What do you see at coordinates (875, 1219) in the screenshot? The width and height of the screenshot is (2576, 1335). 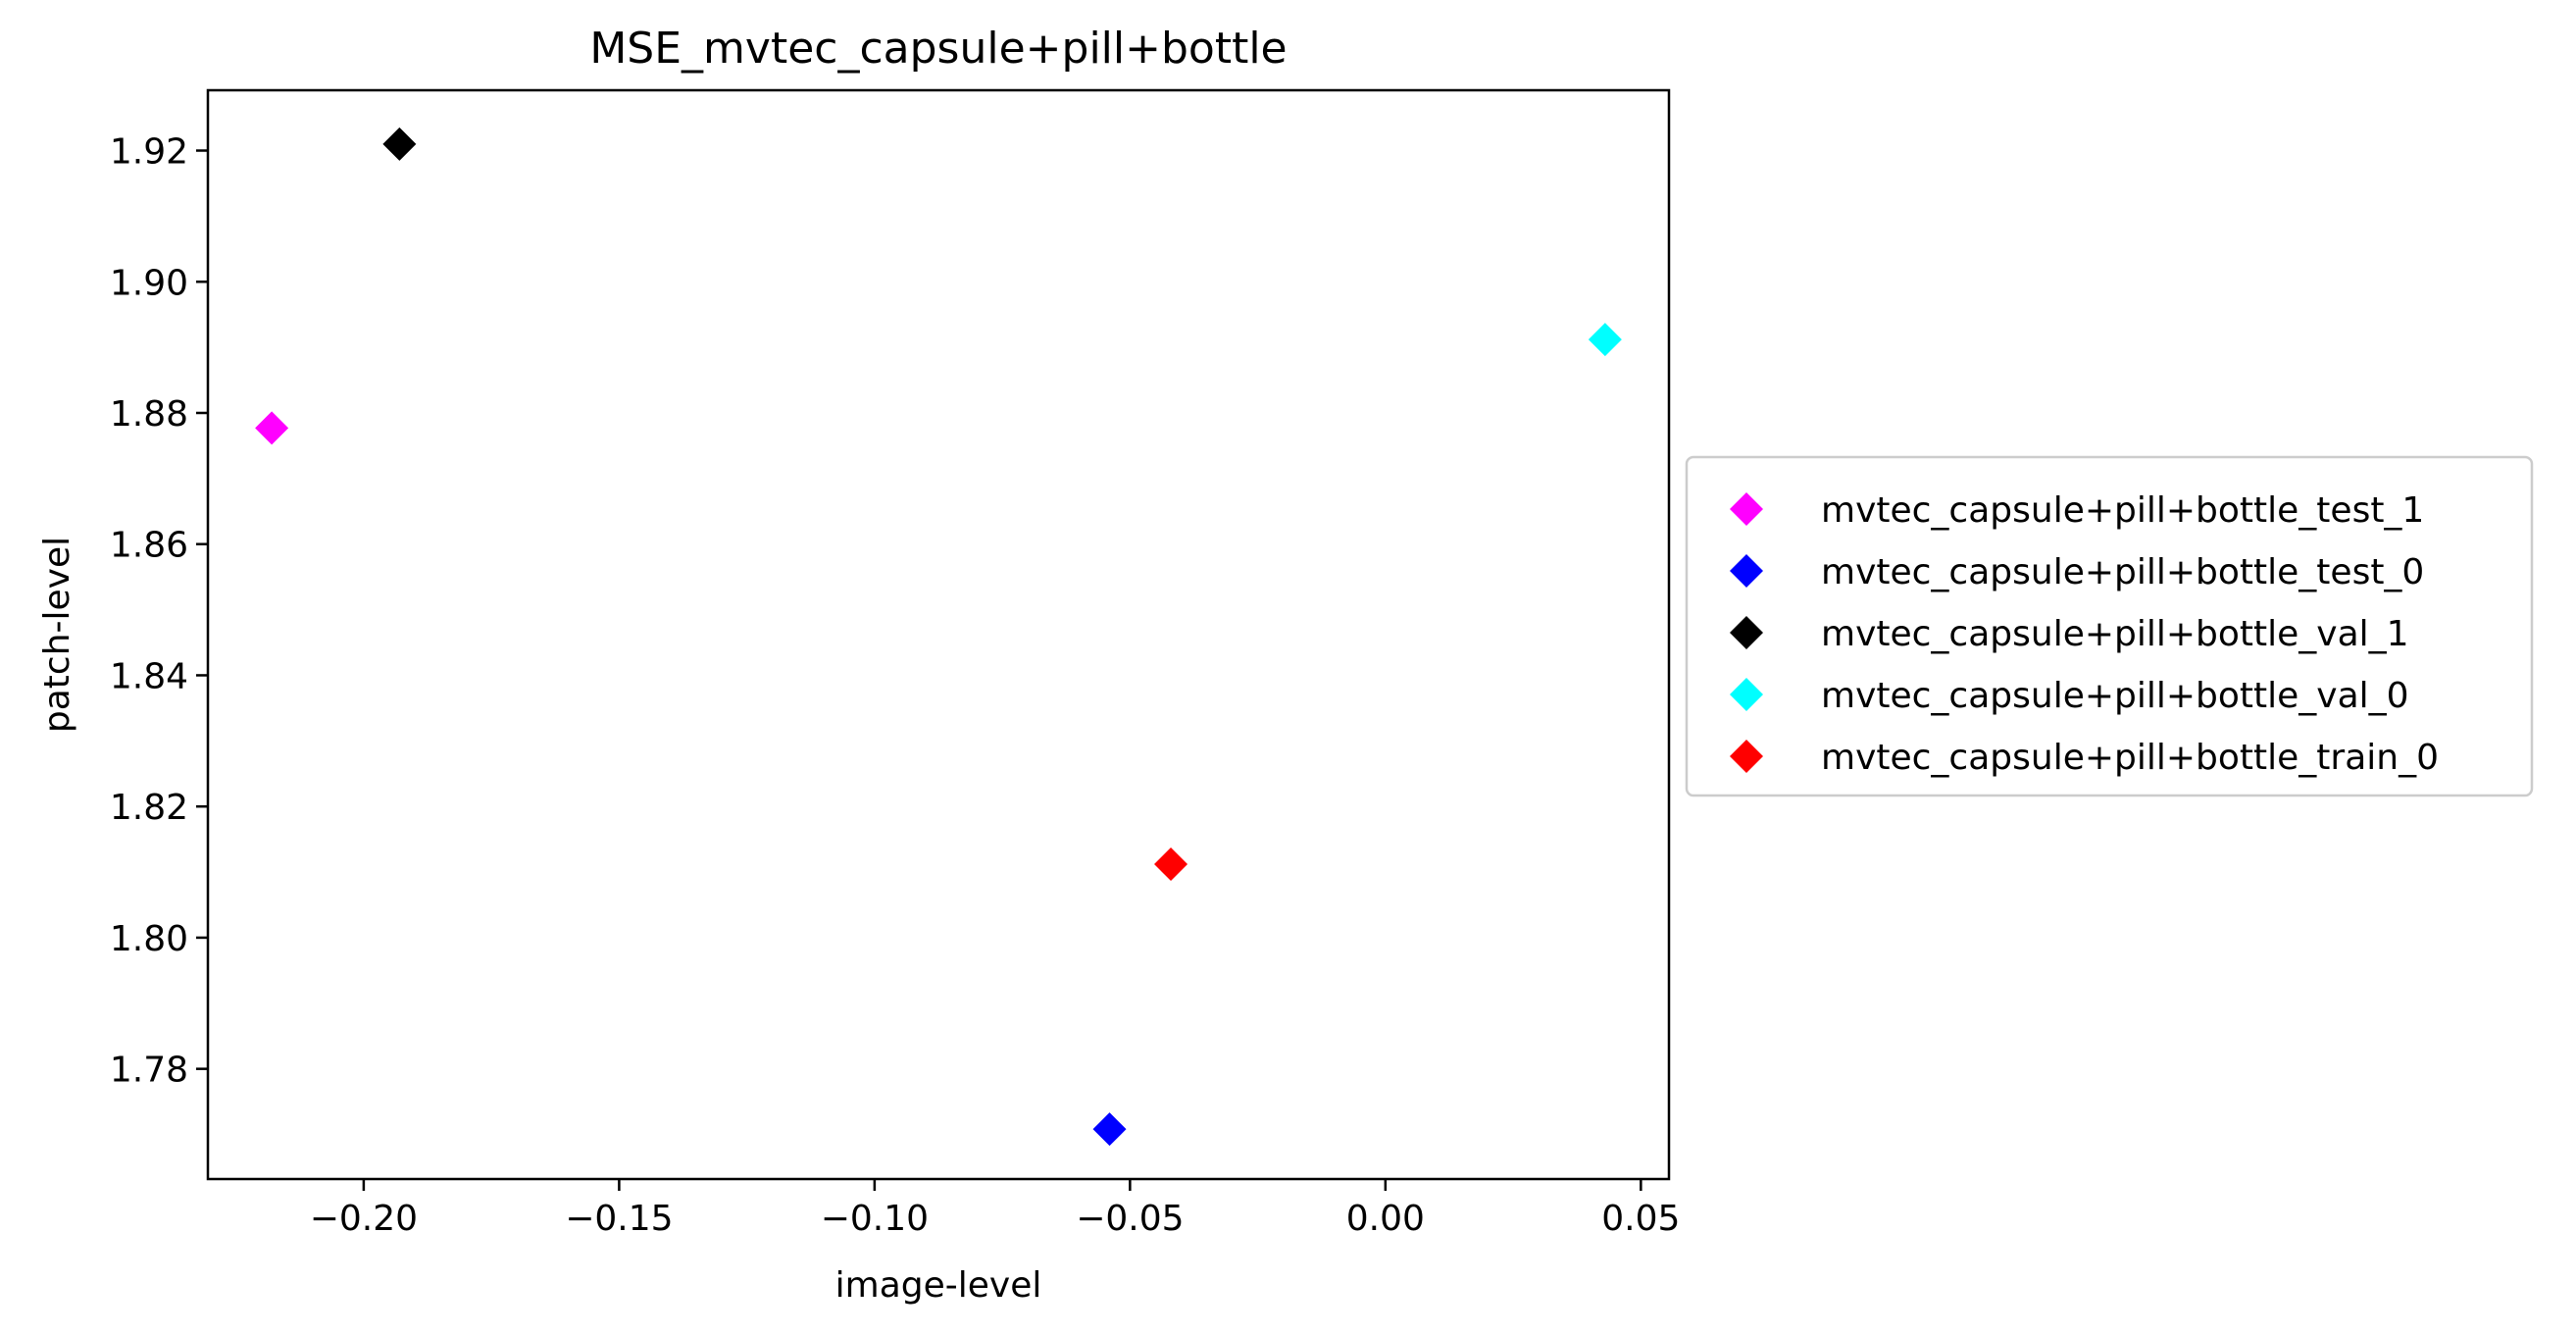 I see `x-tick-label: −0.10` at bounding box center [875, 1219].